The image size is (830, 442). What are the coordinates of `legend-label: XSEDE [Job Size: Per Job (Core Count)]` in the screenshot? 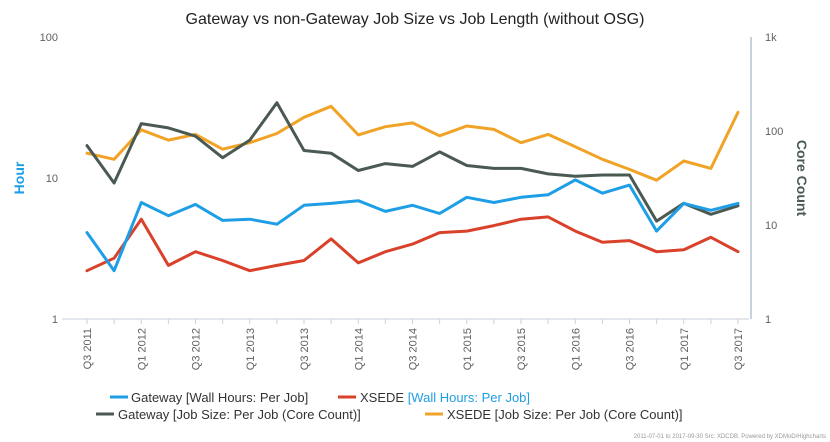 It's located at (565, 414).